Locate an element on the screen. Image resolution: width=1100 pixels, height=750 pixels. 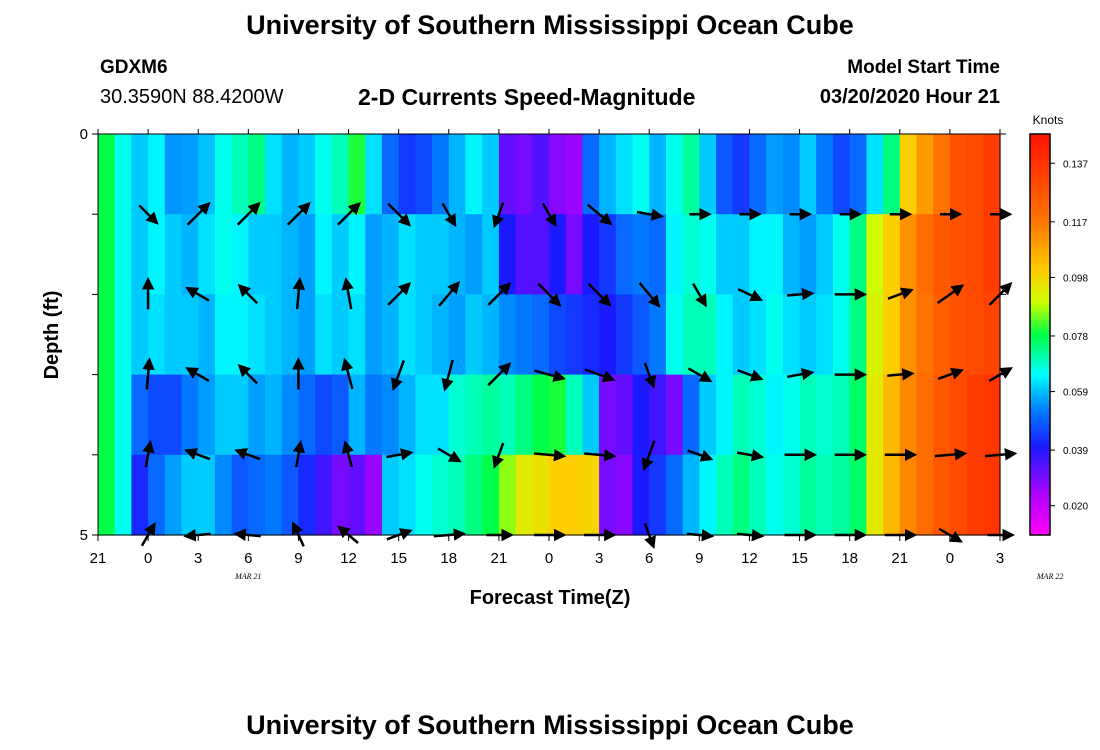
model-start-label: Model Start Time is located at coordinates (923, 67).